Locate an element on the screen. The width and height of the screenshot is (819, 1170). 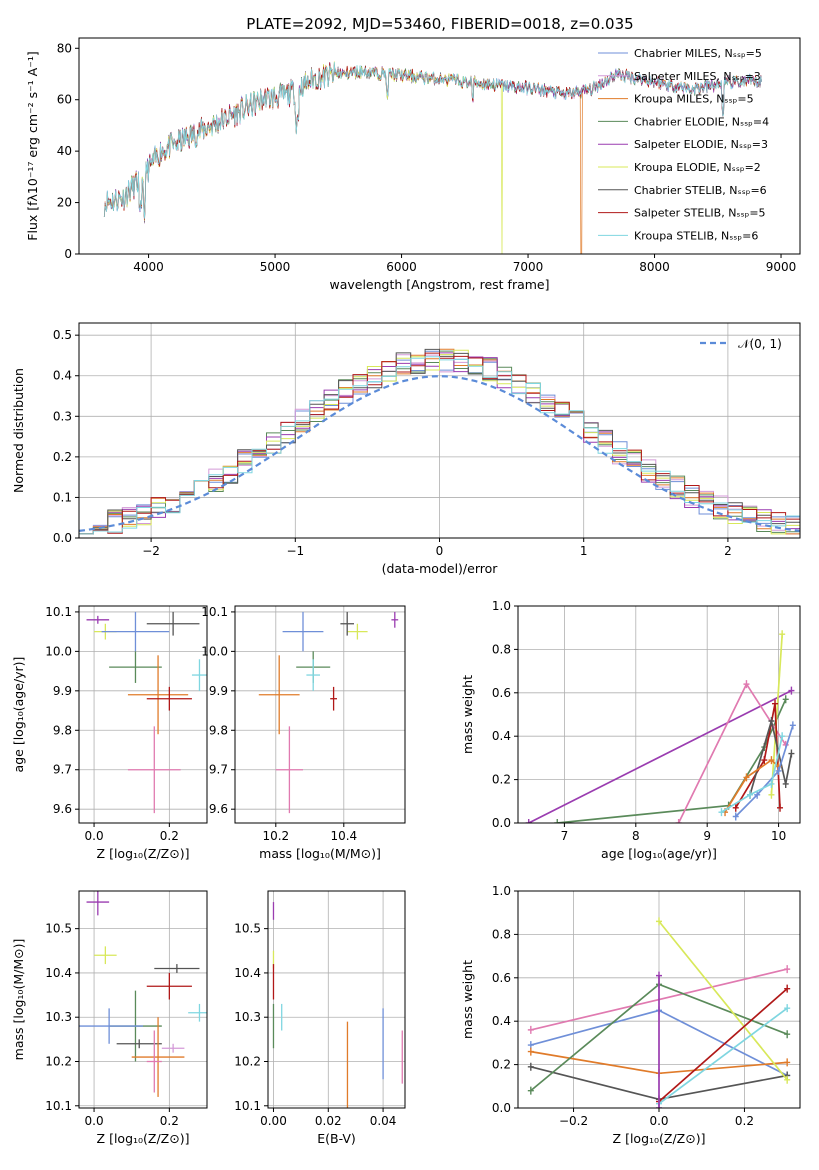
x-tick-label: 0.00 is located at coordinates (273, 1121).